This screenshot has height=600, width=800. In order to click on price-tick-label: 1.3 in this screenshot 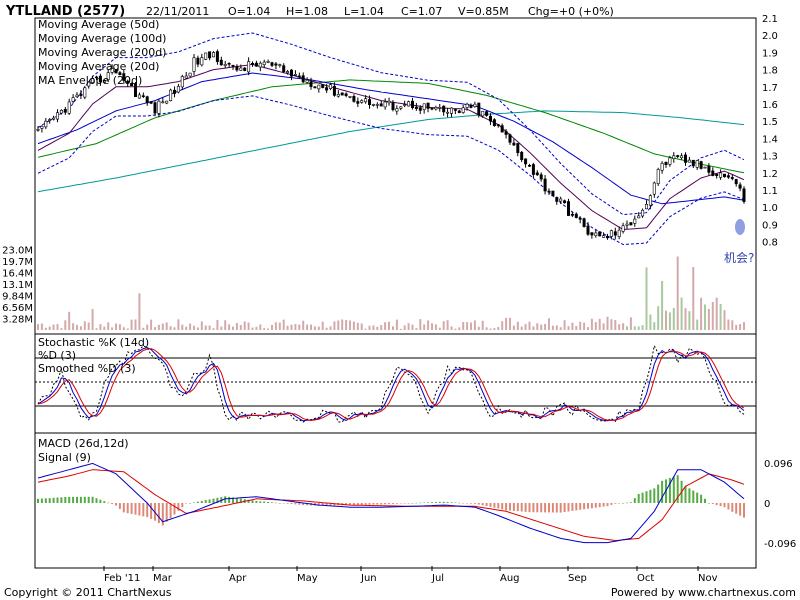, I will do `click(770, 157)`.